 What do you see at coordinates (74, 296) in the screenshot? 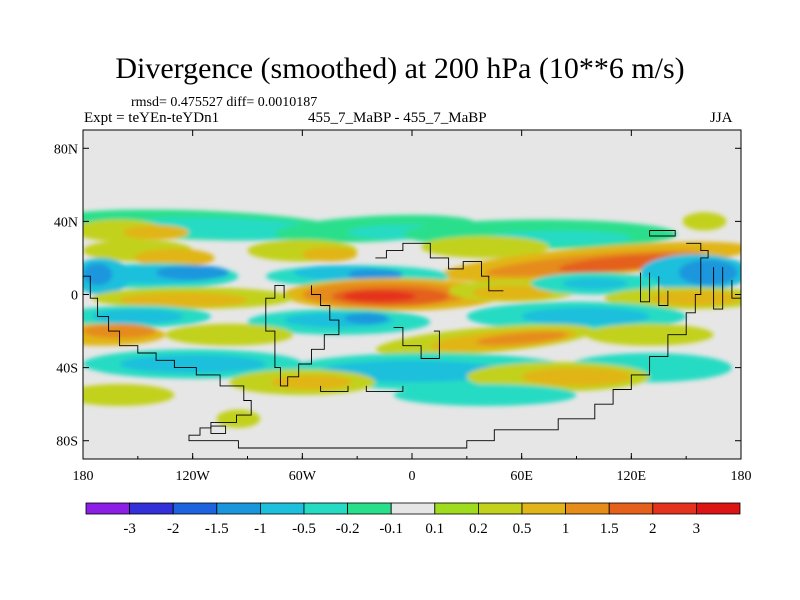
I see `y-tick-label: 0` at bounding box center [74, 296].